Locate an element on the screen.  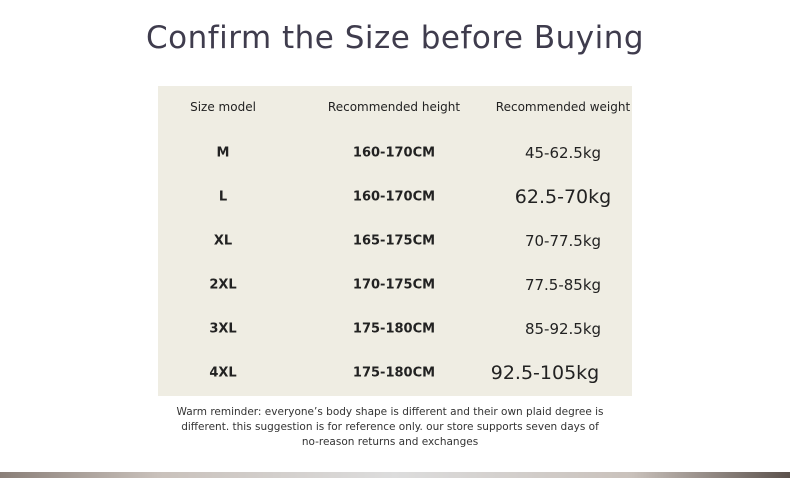
size-cell: 4XL is located at coordinates (223, 373).